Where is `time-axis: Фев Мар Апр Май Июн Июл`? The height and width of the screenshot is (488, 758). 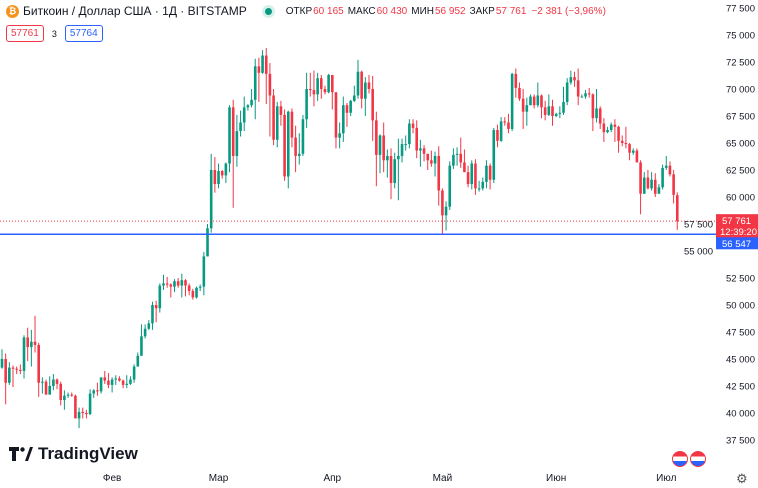
time-axis: Фев Мар Апр Май Июн Июл is located at coordinates (390, 478).